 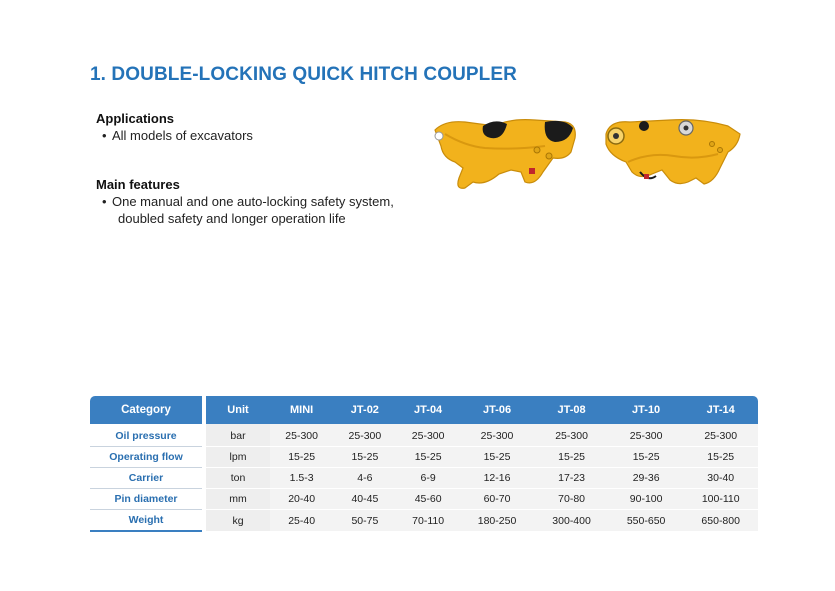 I want to click on header-jt-04: JT-04, so click(x=428, y=410).